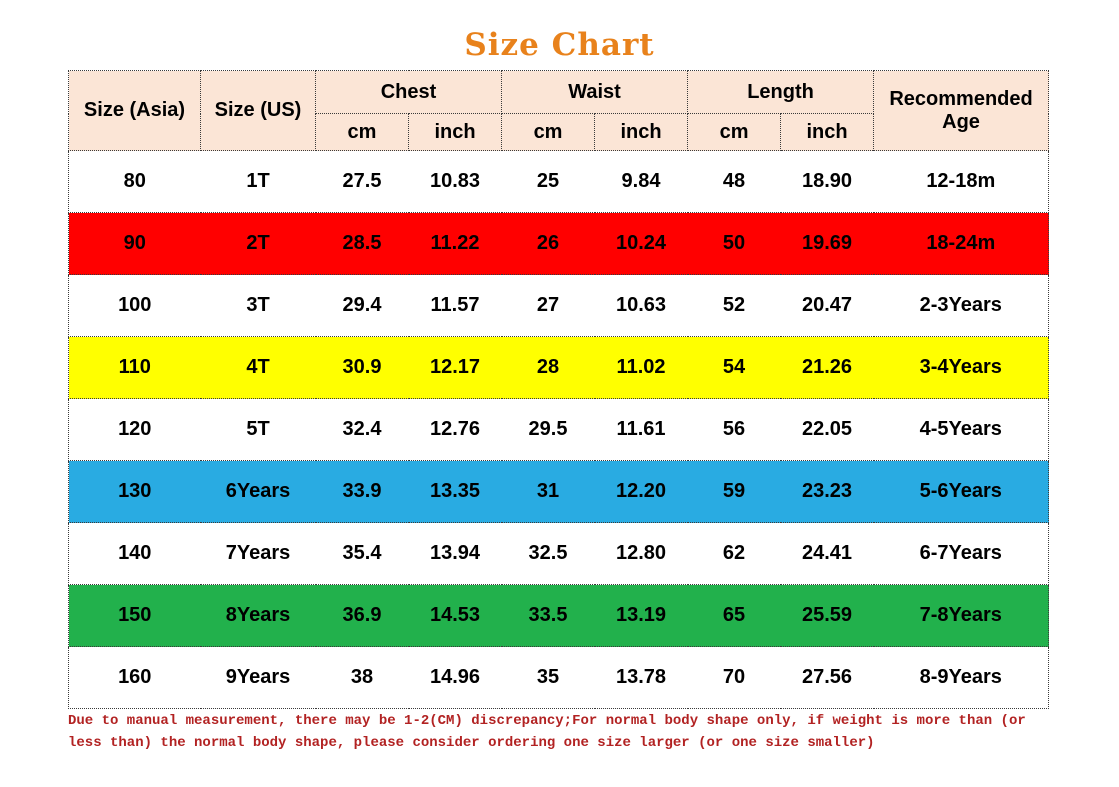 This screenshot has height=787, width=1119. Describe the element at coordinates (134, 491) in the screenshot. I see `cell-size-asia: 130` at that location.